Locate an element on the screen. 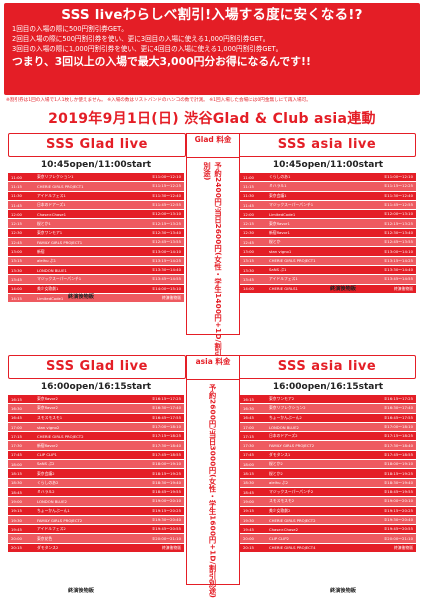 The height and width of the screenshot is (612, 424). performer-name: CHERIE GIRLS PROJECT2 is located at coordinates (87, 436).